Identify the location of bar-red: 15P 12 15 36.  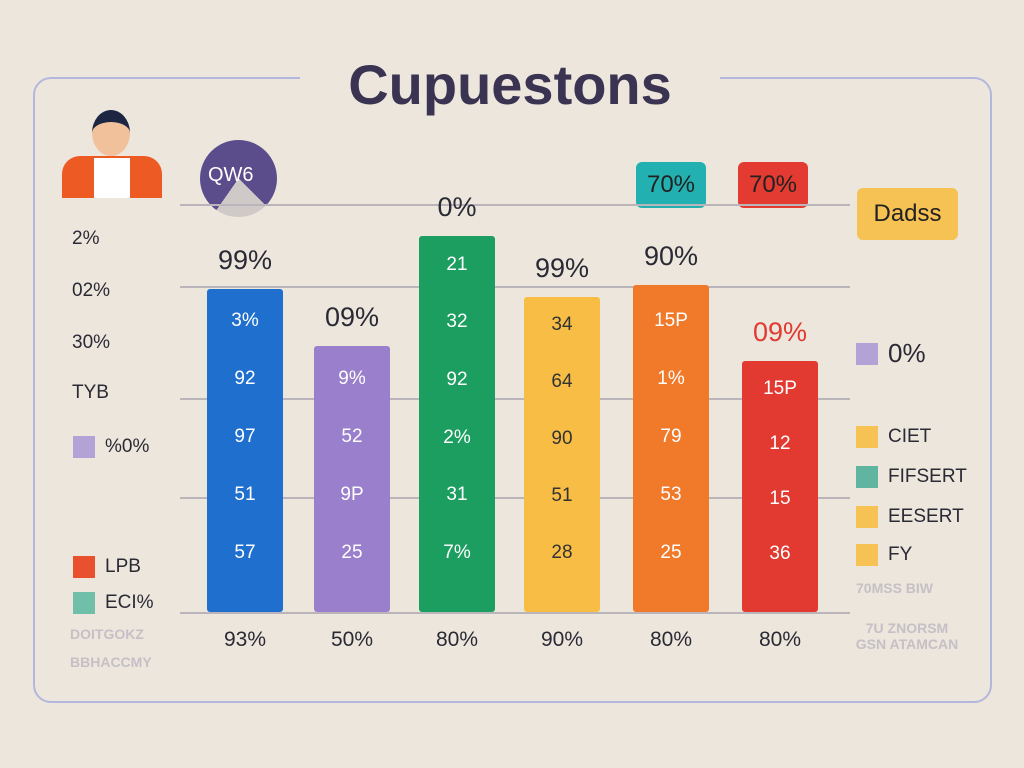
(780, 486).